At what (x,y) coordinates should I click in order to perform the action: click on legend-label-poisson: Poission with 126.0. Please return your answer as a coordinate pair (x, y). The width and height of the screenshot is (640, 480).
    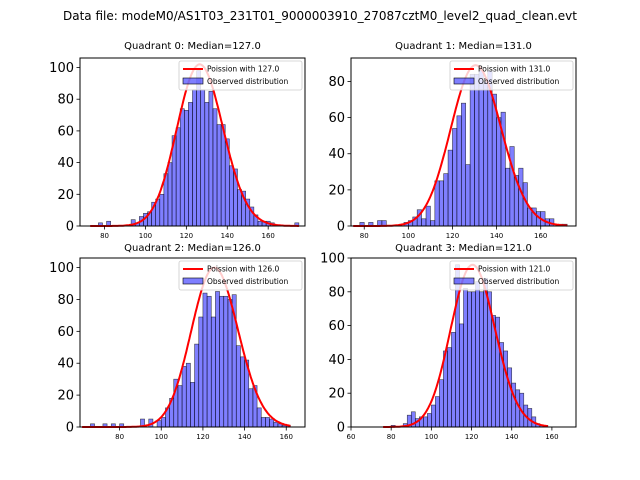
    Looking at the image, I should click on (243, 269).